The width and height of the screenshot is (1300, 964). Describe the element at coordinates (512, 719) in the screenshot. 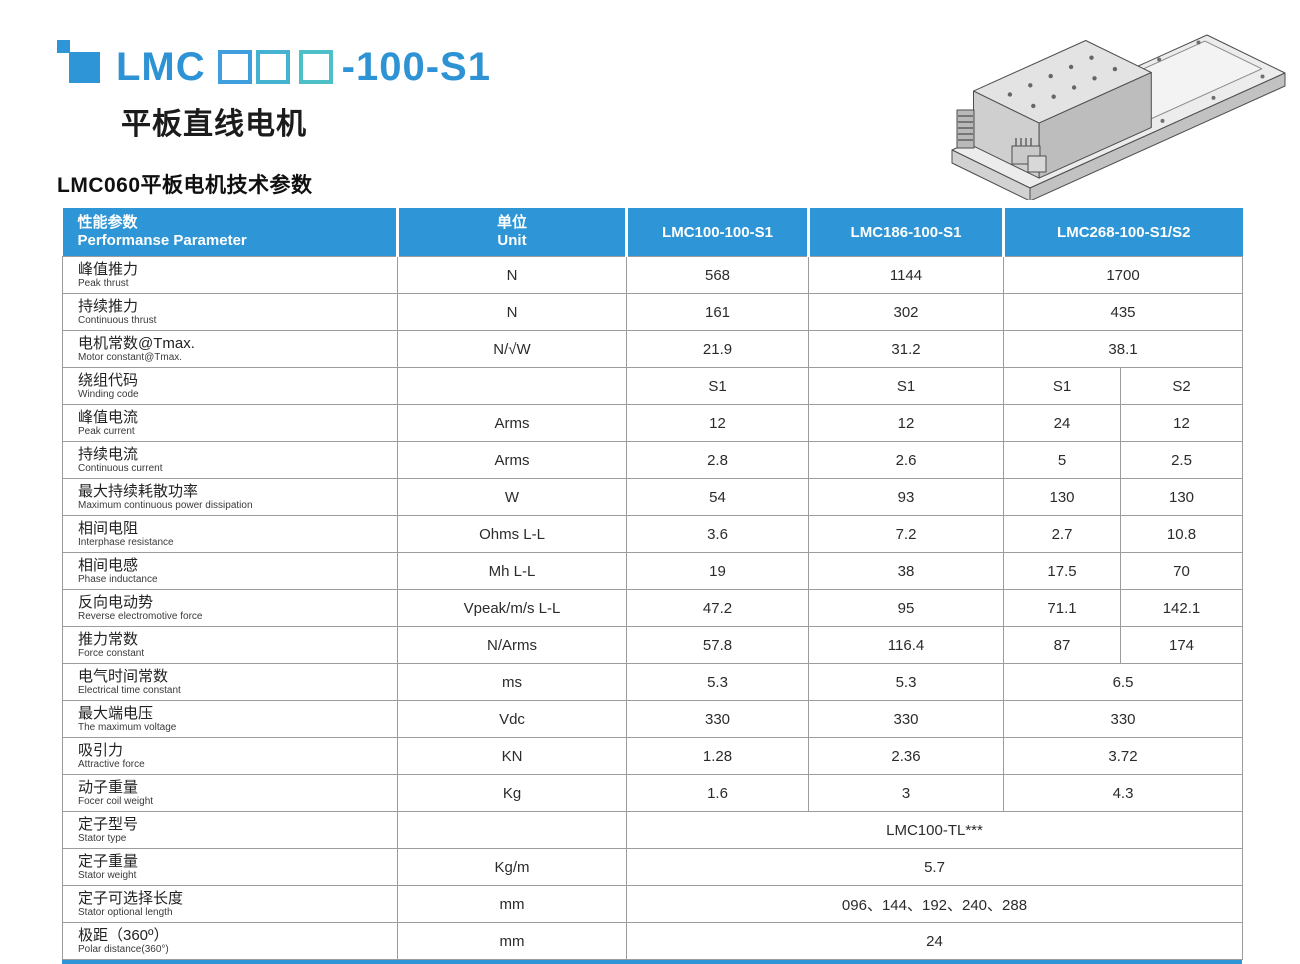

I see `unit-cell: Vdc` at that location.